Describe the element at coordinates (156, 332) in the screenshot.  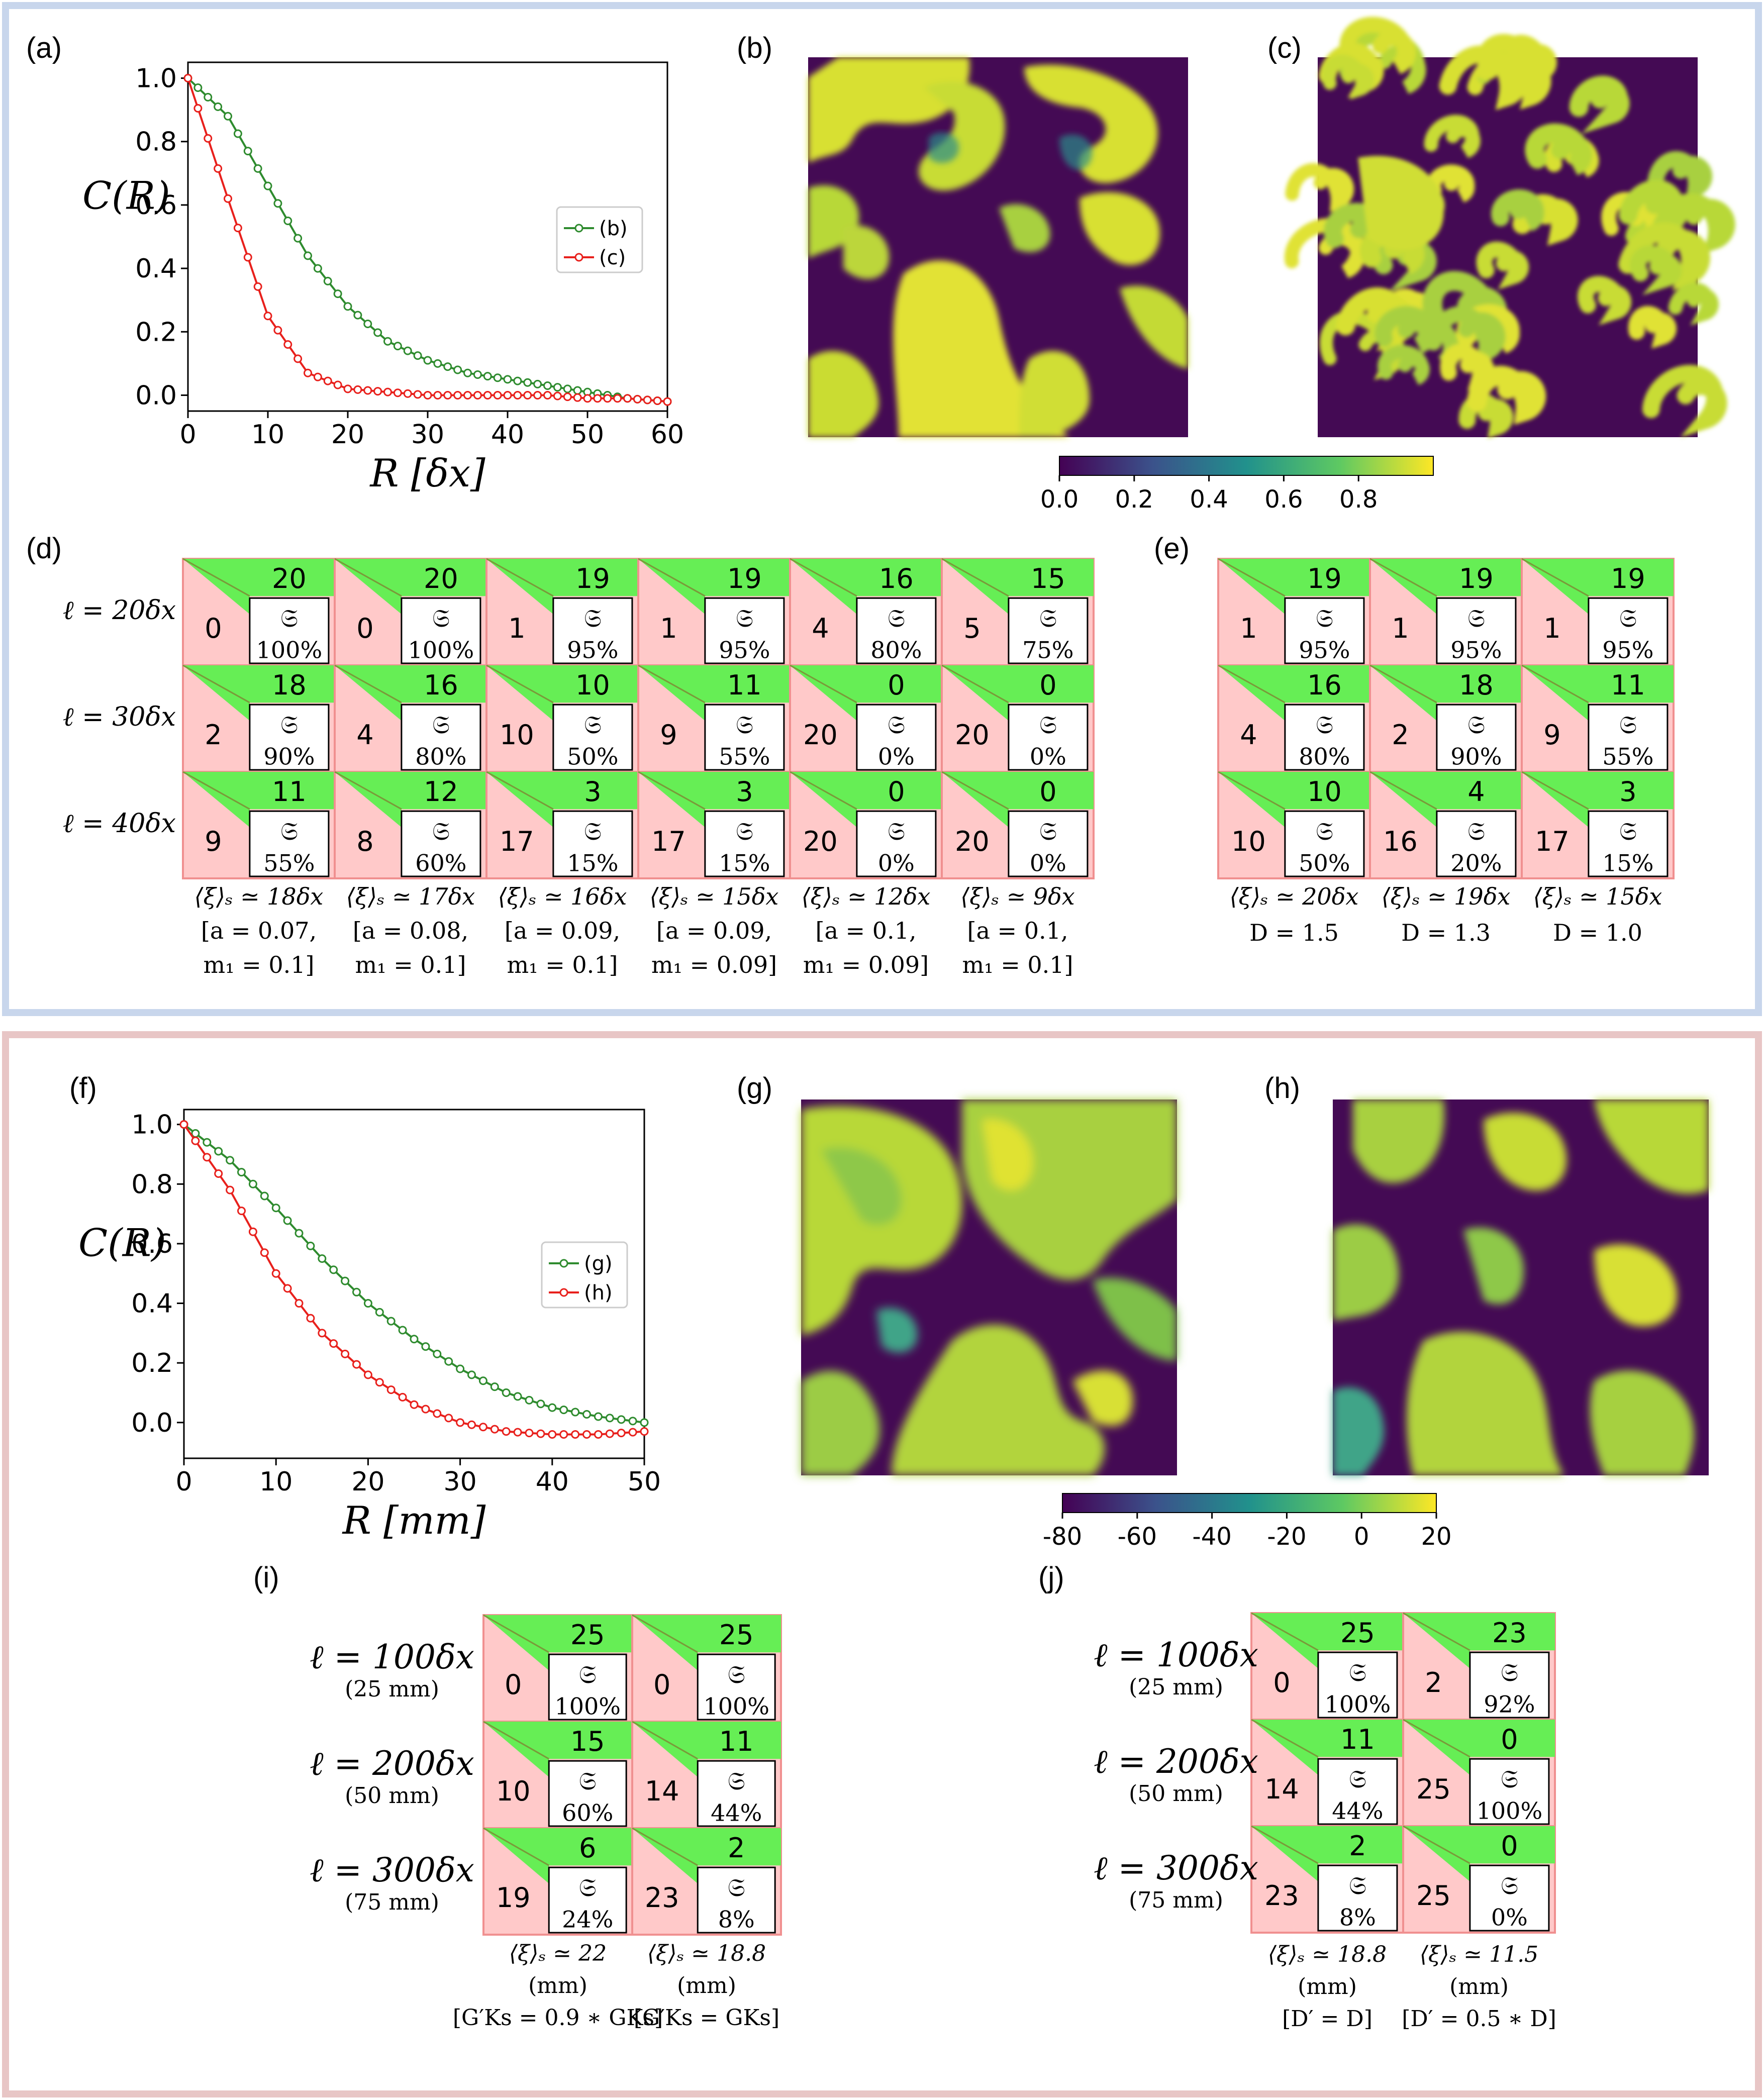
I see `y-tick-label: 0.2` at that location.